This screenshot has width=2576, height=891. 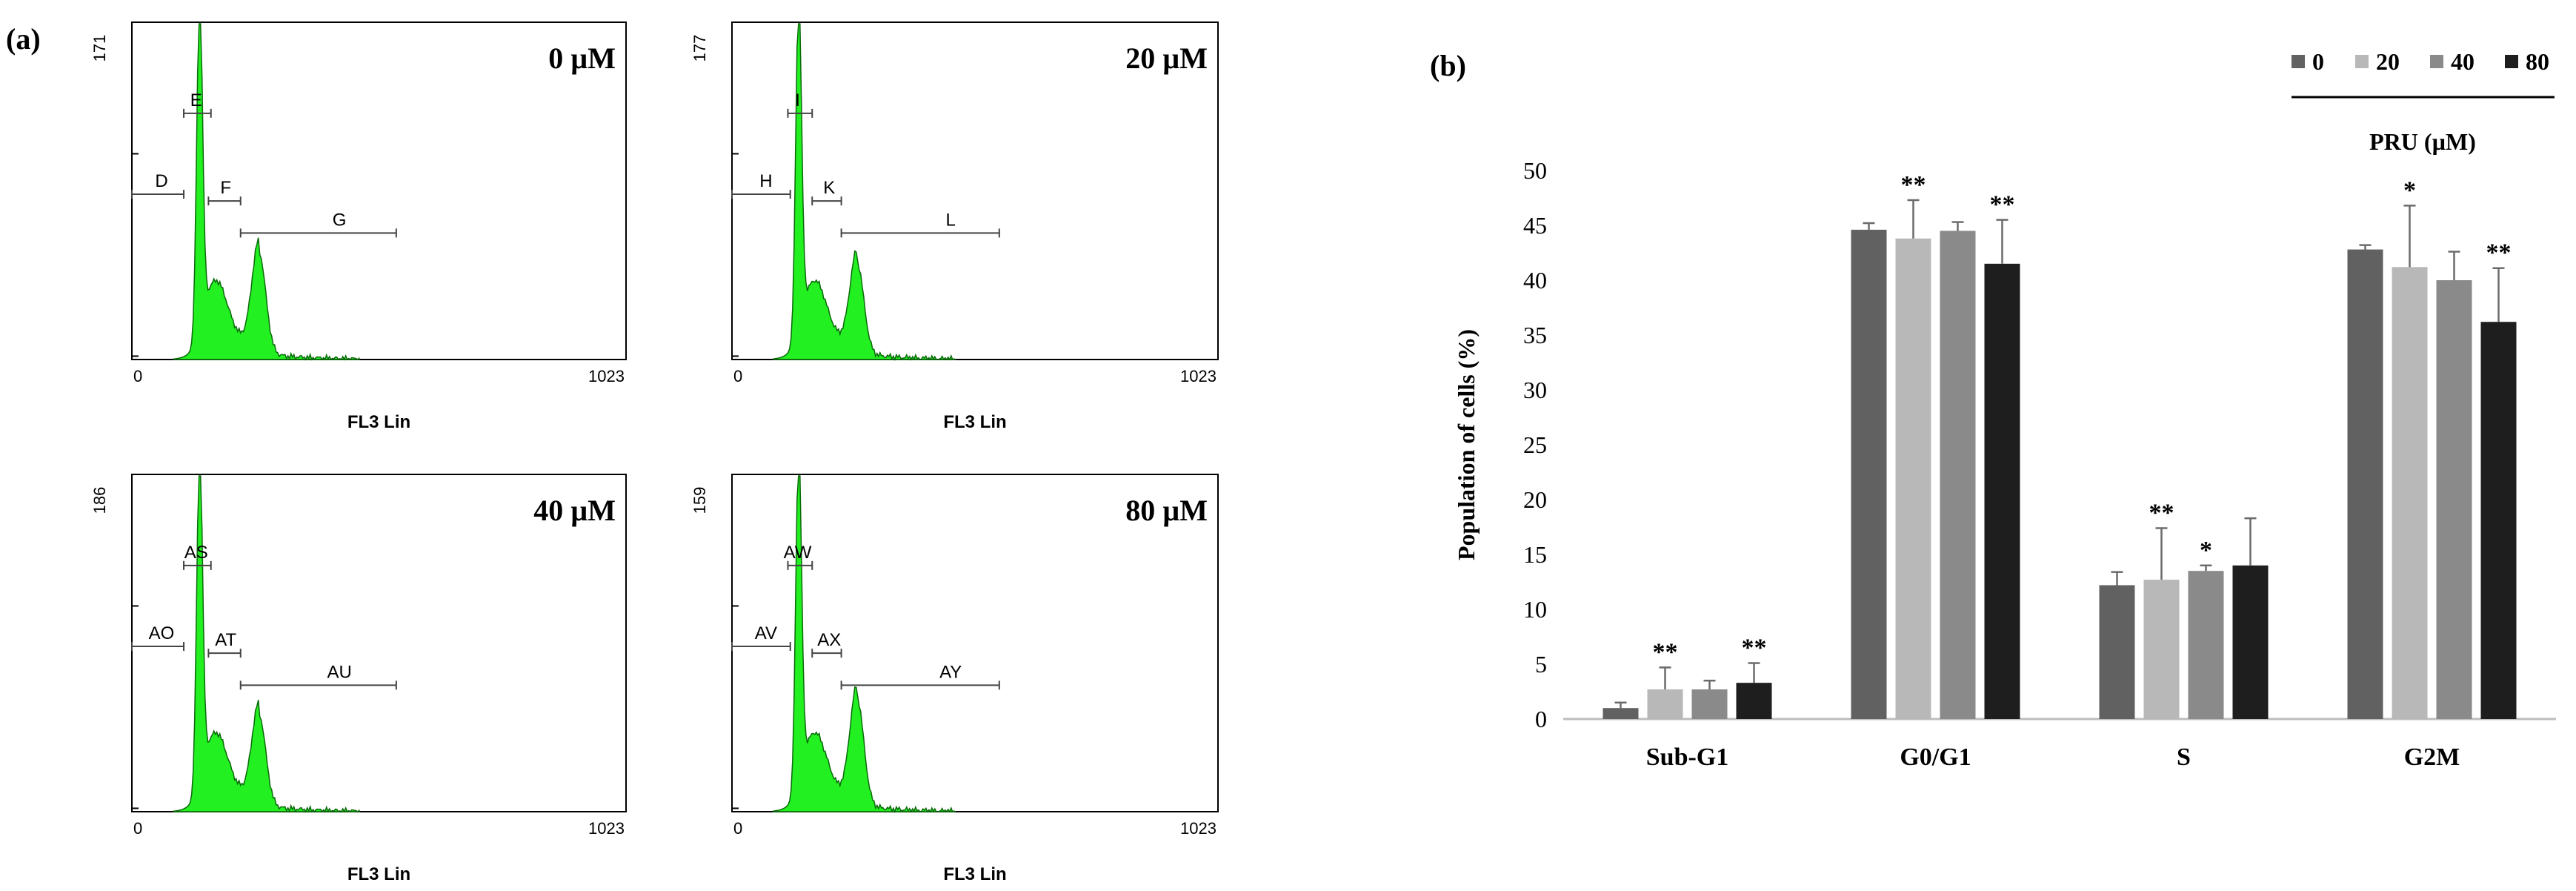 I want to click on gate-label-AU: AU, so click(x=339, y=672).